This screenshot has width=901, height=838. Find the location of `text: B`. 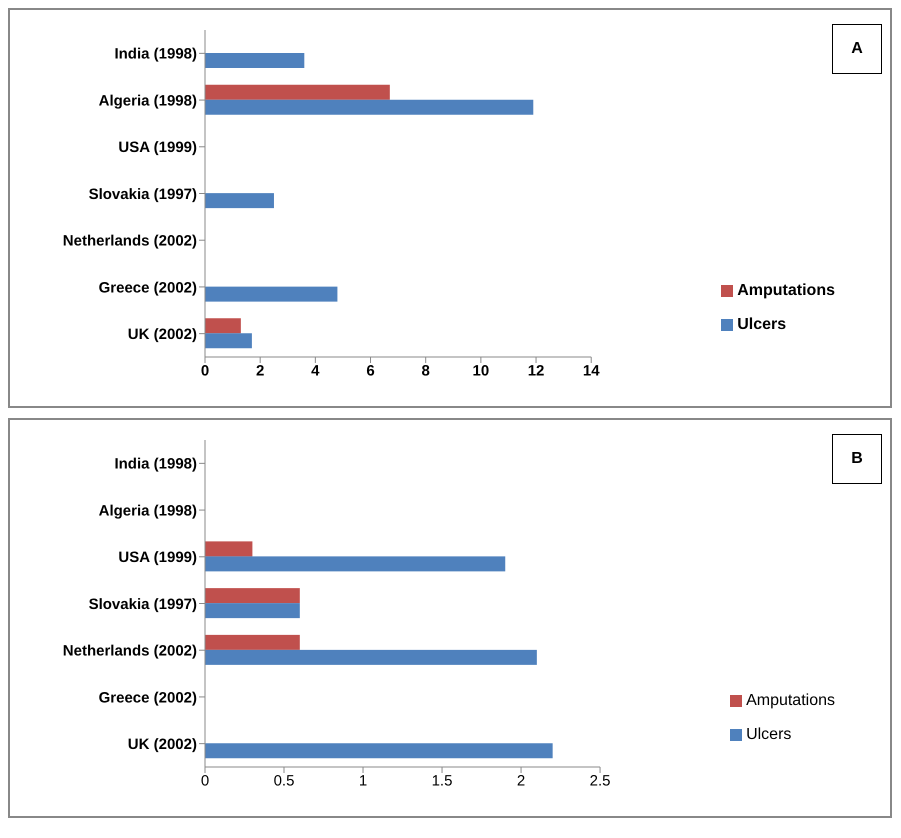

text: B is located at coordinates (857, 459).